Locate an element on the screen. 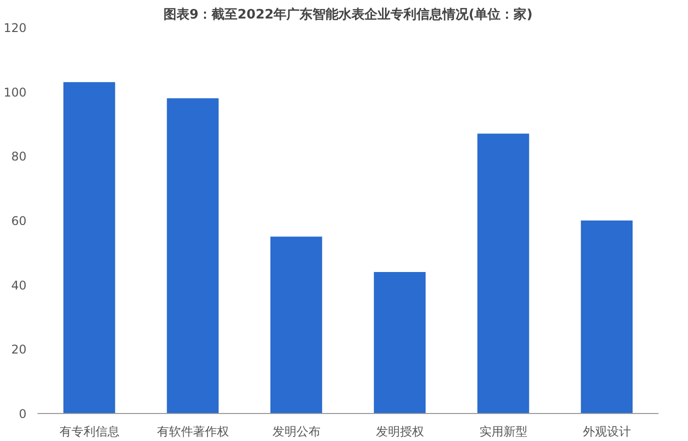  x-tick-label: 发明公布 is located at coordinates (296, 431).